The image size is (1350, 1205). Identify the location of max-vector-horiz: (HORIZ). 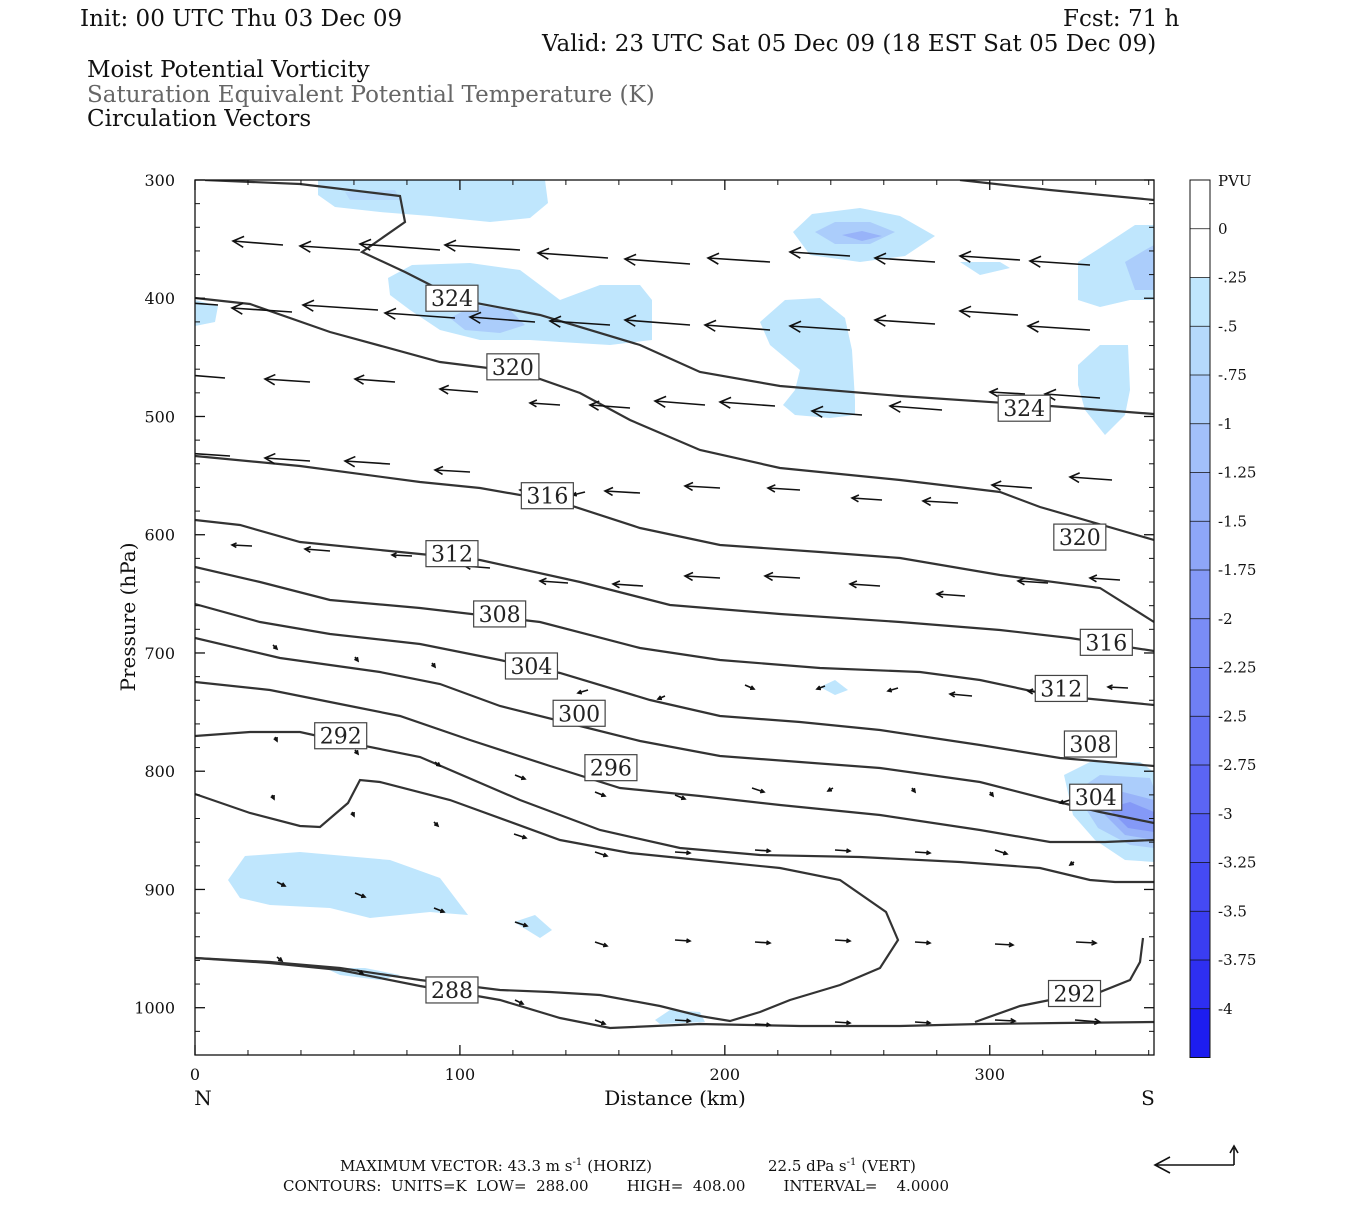
(619, 1166).